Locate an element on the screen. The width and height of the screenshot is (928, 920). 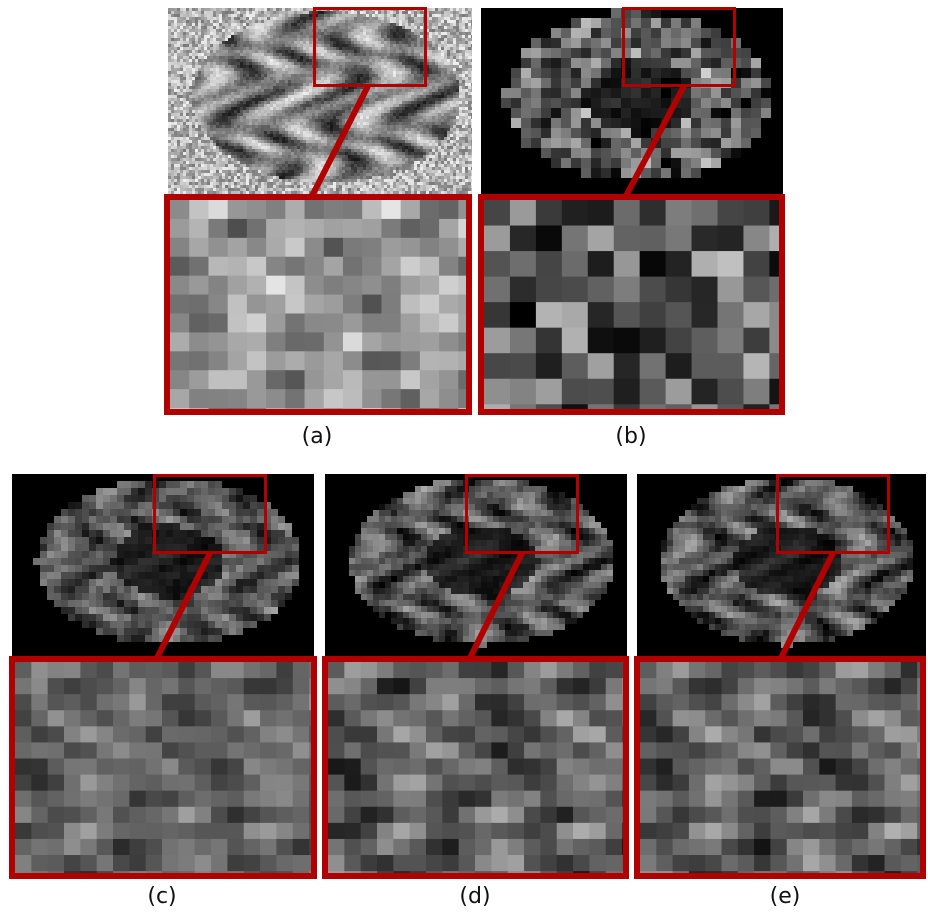
caption-c: (c) is located at coordinates (162, 896).